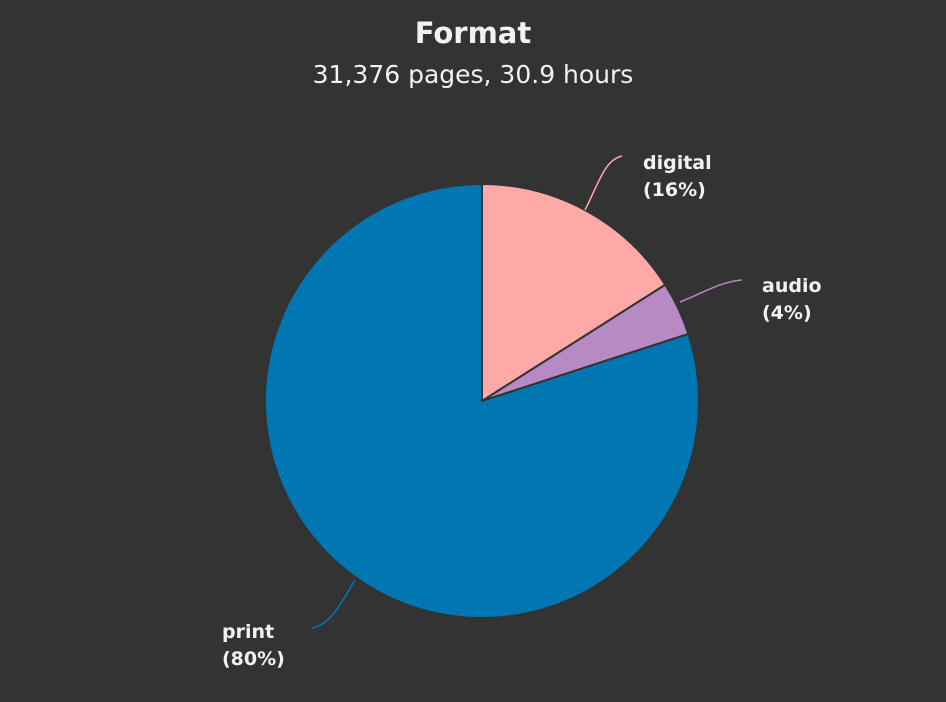  Describe the element at coordinates (787, 313) in the screenshot. I see `slice-percent-audio: (4%)` at that location.